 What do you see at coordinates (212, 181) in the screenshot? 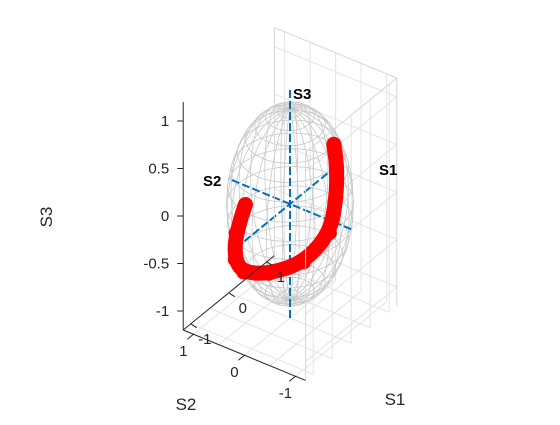
I see `s2-axis-line-label: S2` at bounding box center [212, 181].